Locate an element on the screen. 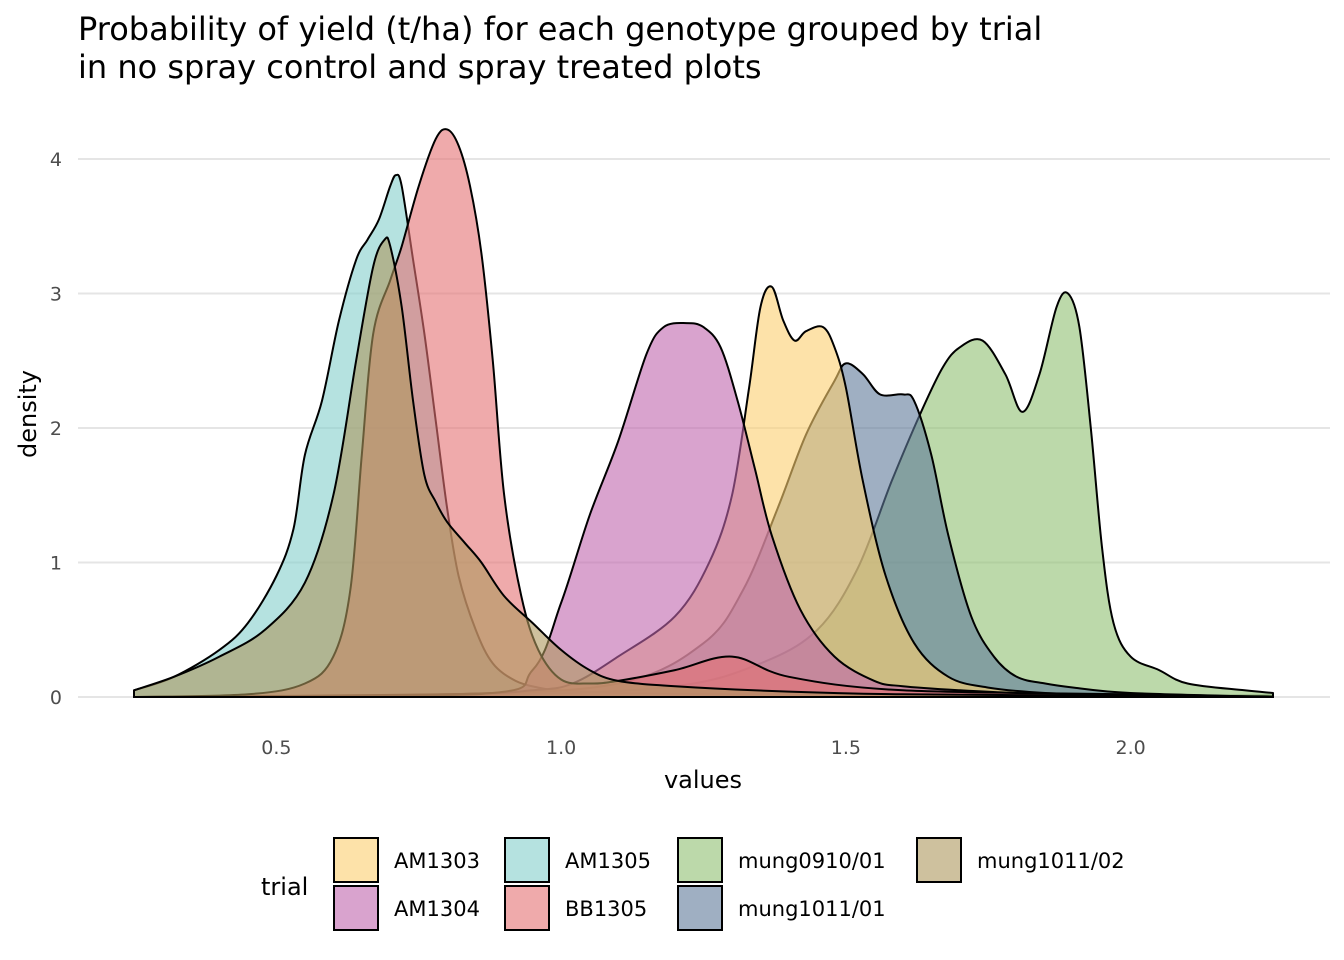 The height and width of the screenshot is (960, 1344). legend-title: trial is located at coordinates (284, 887).